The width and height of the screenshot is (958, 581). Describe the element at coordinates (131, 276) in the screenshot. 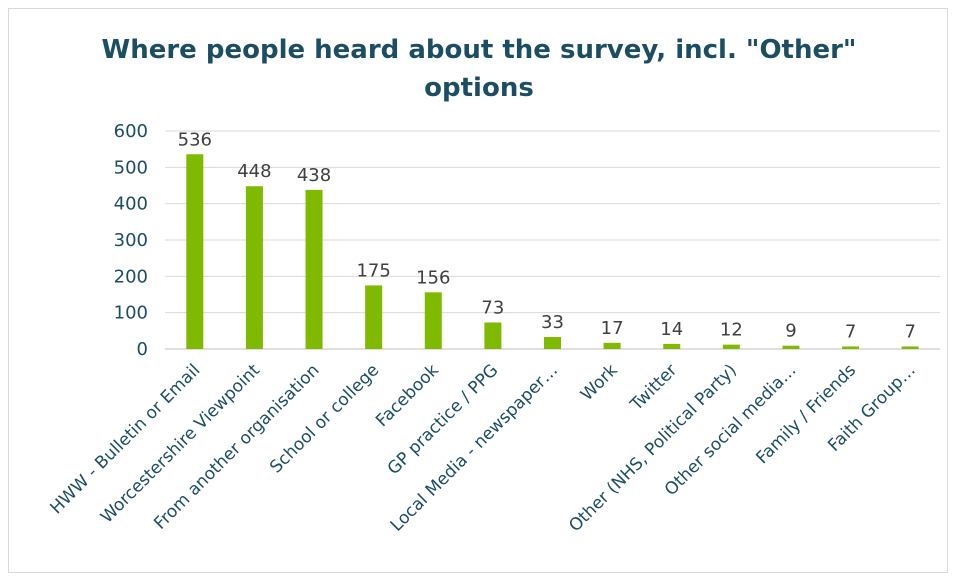

I see `y-tick-label: 200` at that location.